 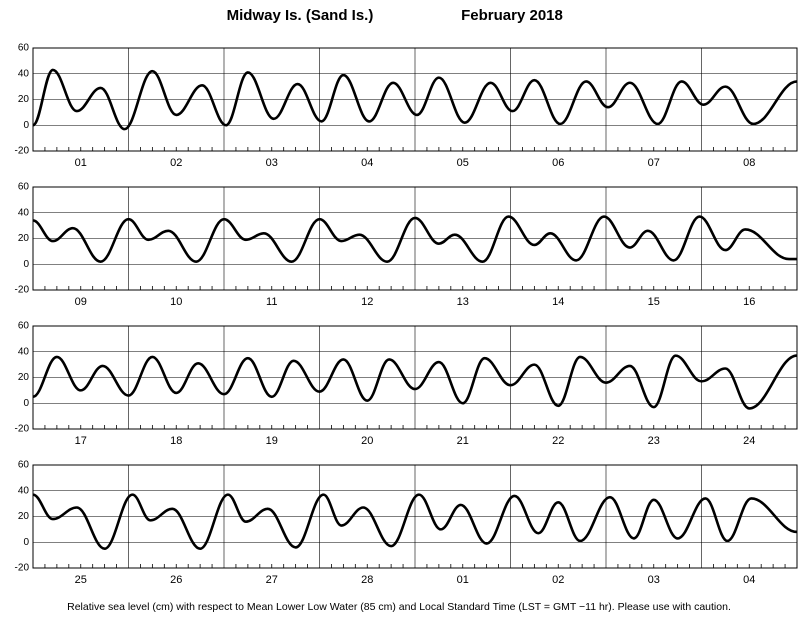 I want to click on day-label: 15, so click(x=654, y=302).